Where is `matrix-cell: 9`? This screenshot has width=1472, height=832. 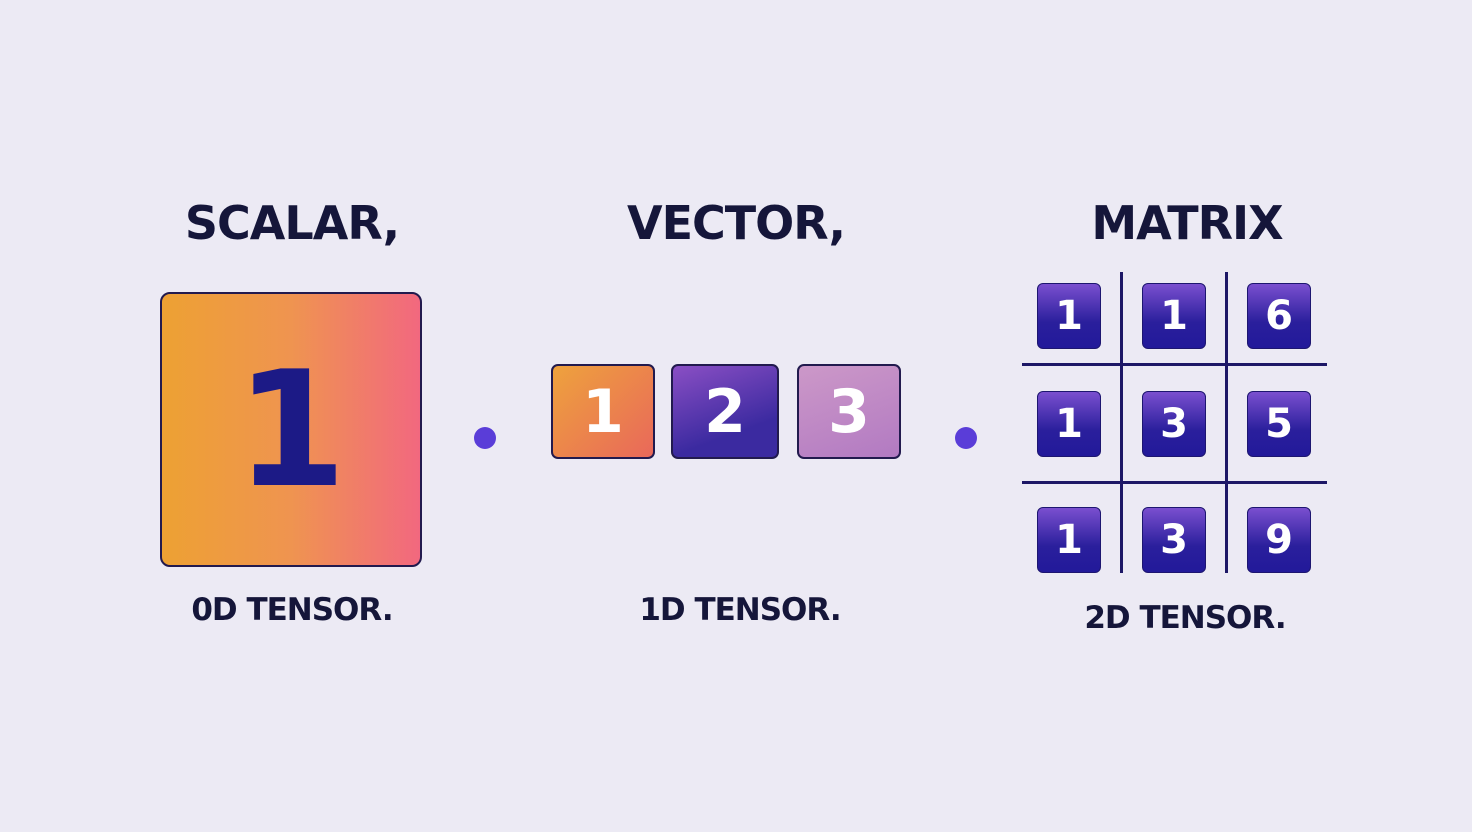 matrix-cell: 9 is located at coordinates (1279, 540).